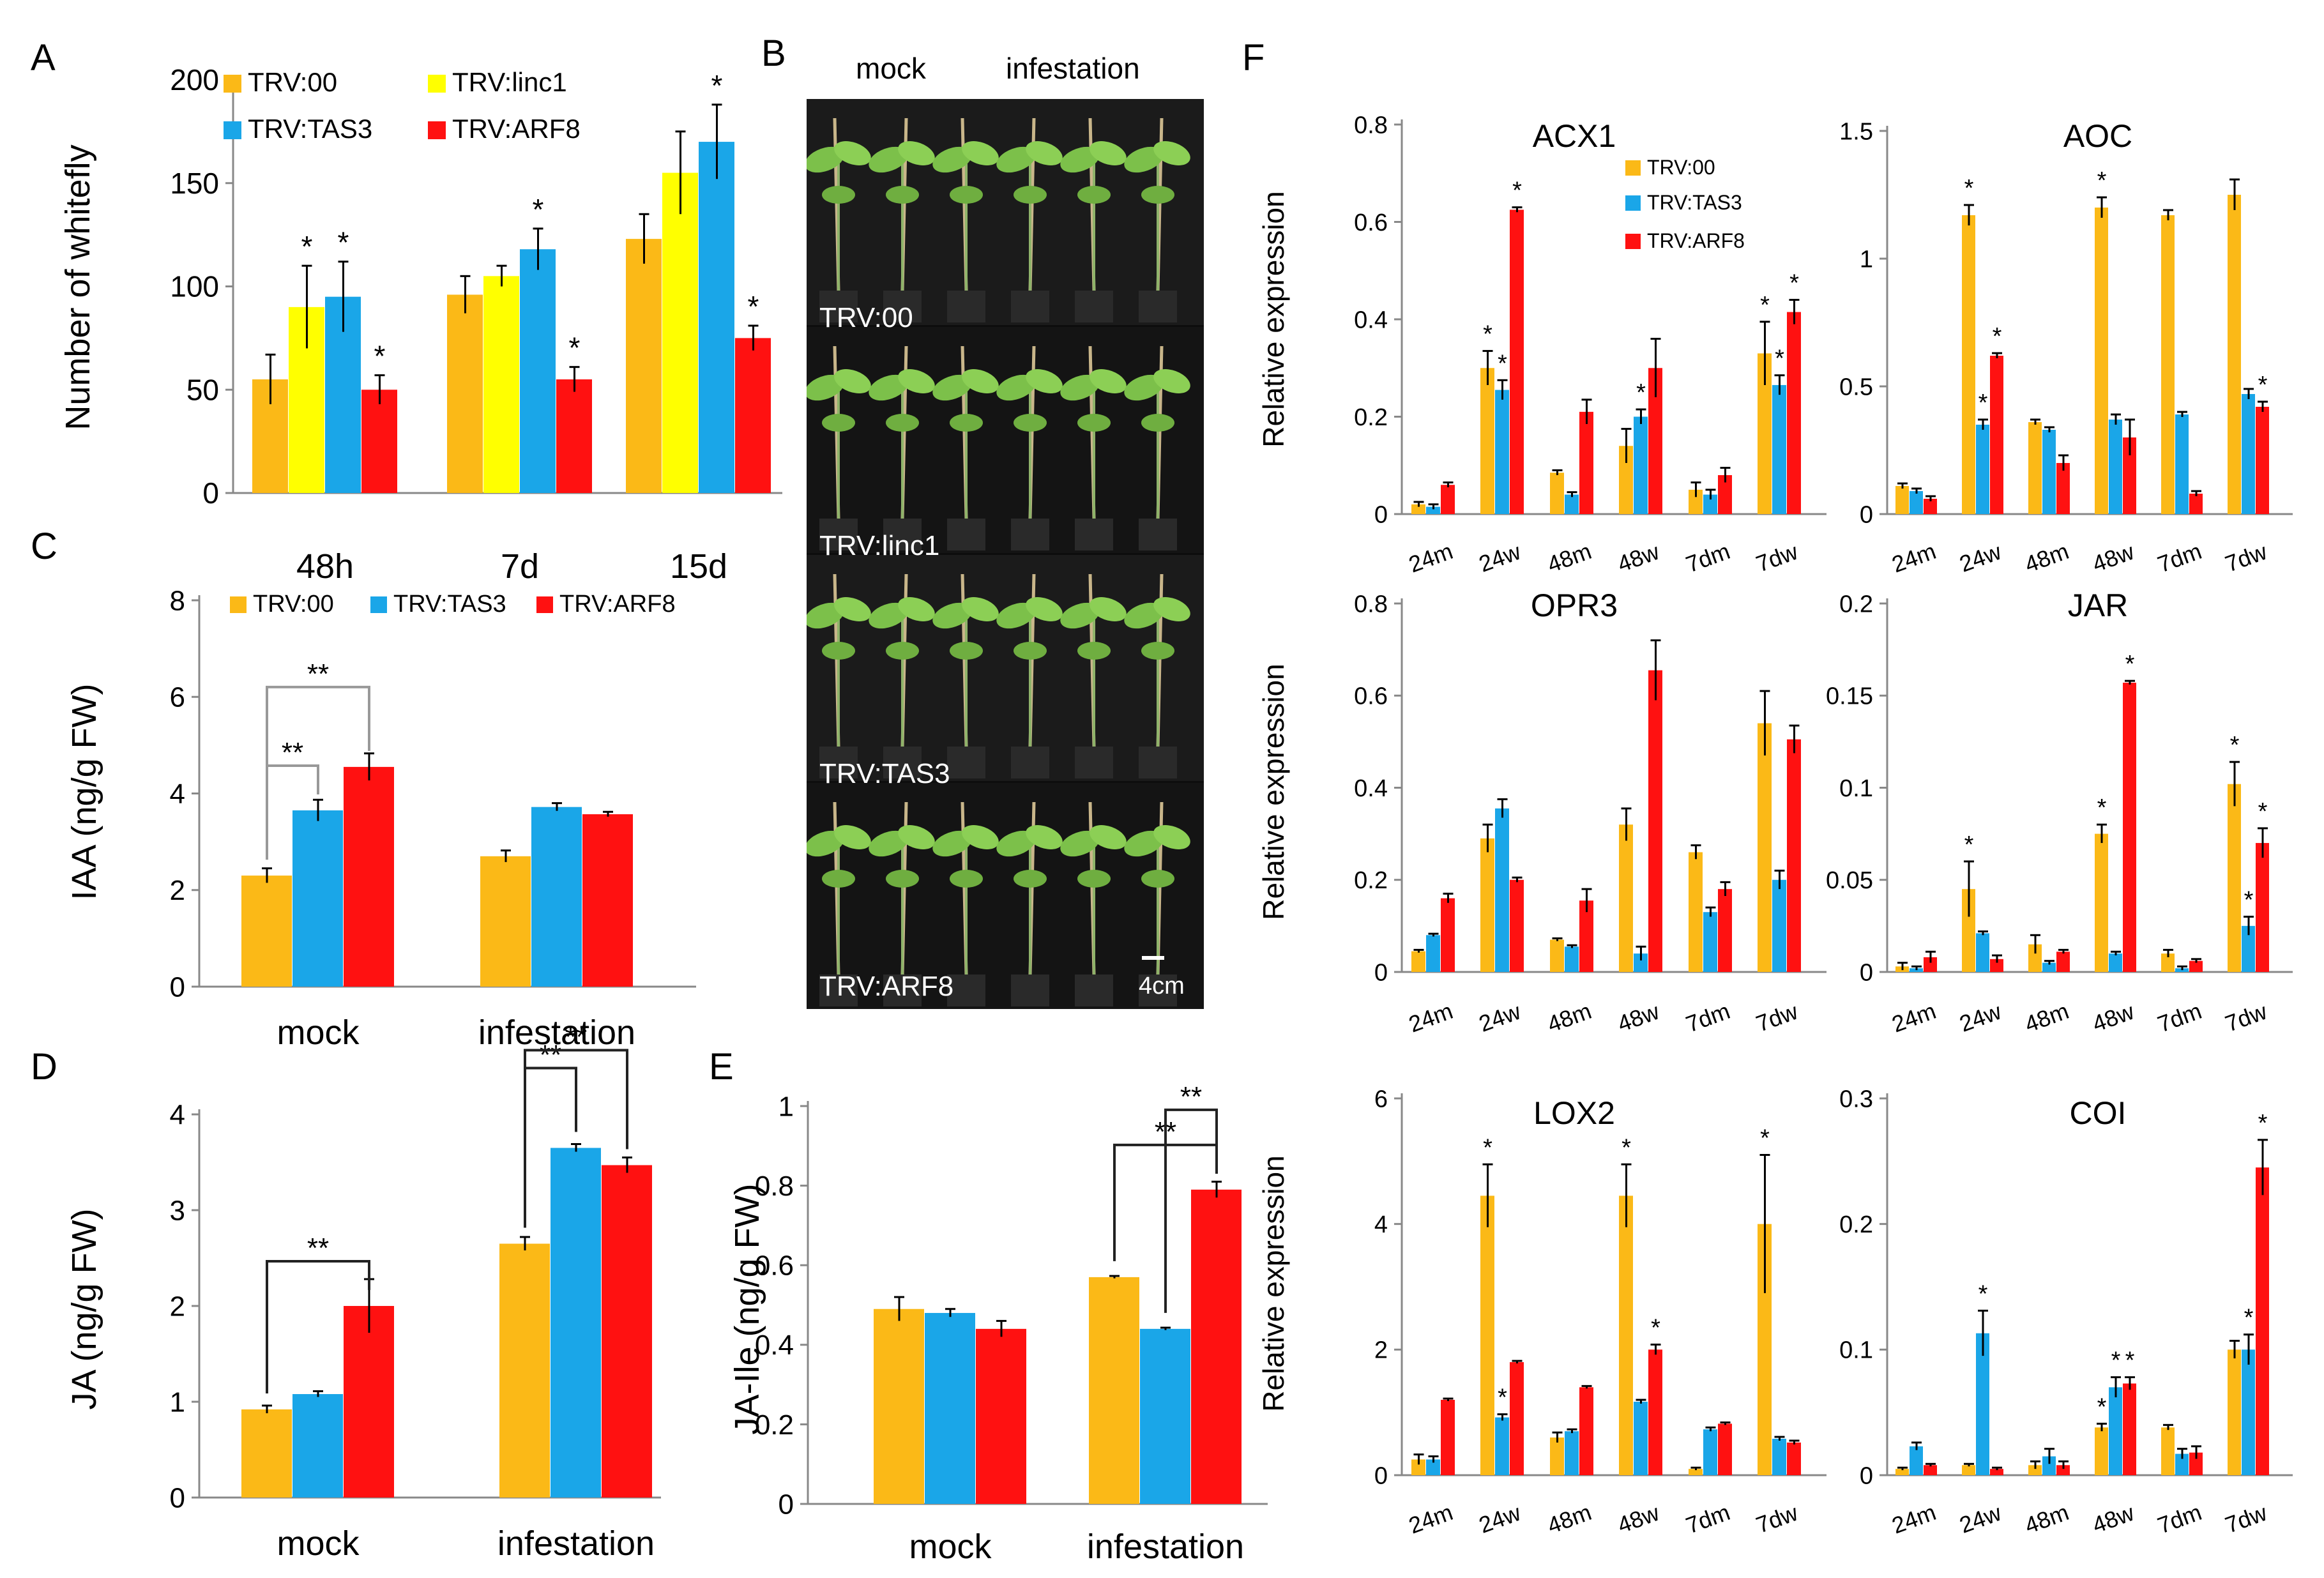 The image size is (2324, 1578). Describe the element at coordinates (774, 54) in the screenshot. I see `panel-b-letter: B` at that location.